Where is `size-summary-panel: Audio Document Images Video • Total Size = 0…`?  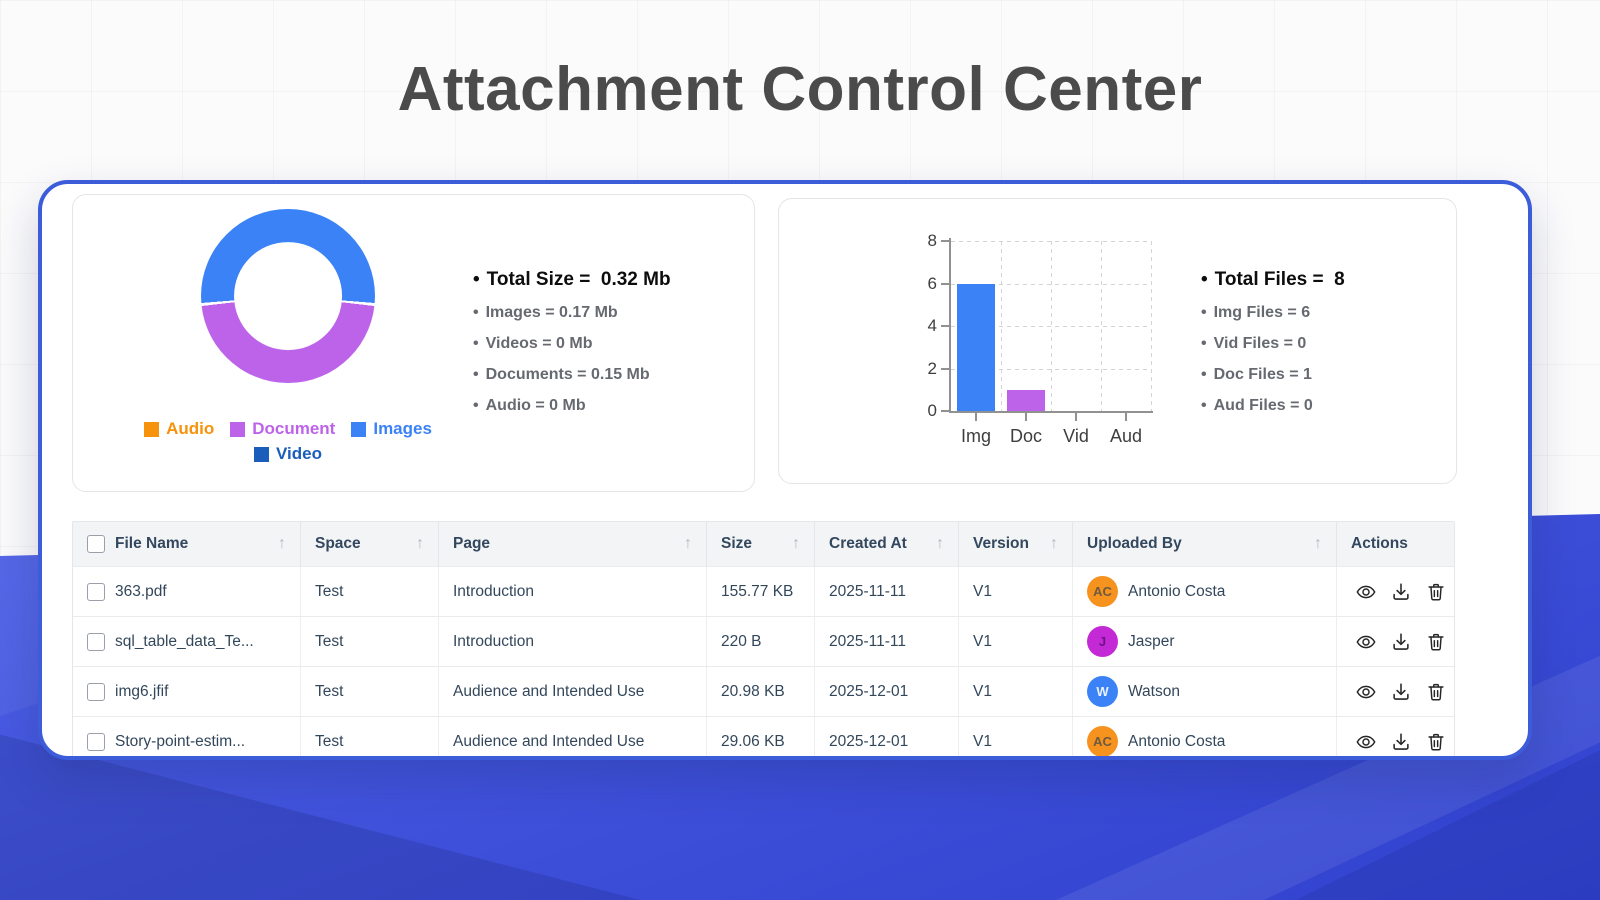 size-summary-panel: Audio Document Images Video • Total Size = 0… is located at coordinates (413, 343).